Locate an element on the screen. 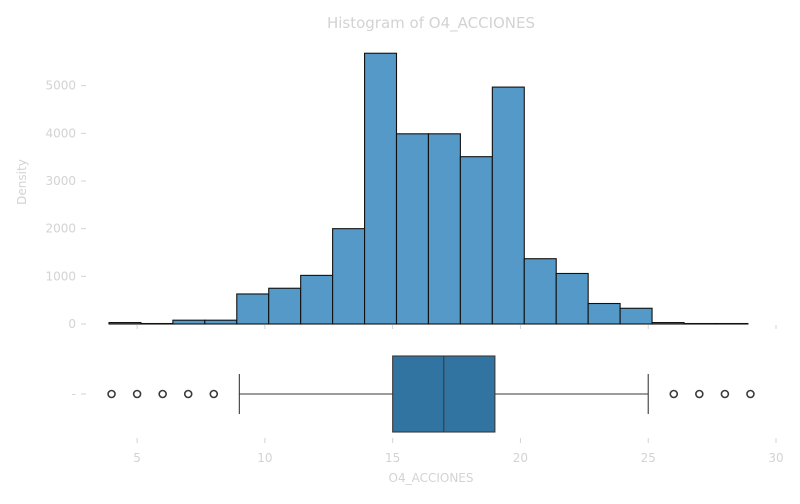 The image size is (800, 504). y-tick-label: 3000 is located at coordinates (60, 181).